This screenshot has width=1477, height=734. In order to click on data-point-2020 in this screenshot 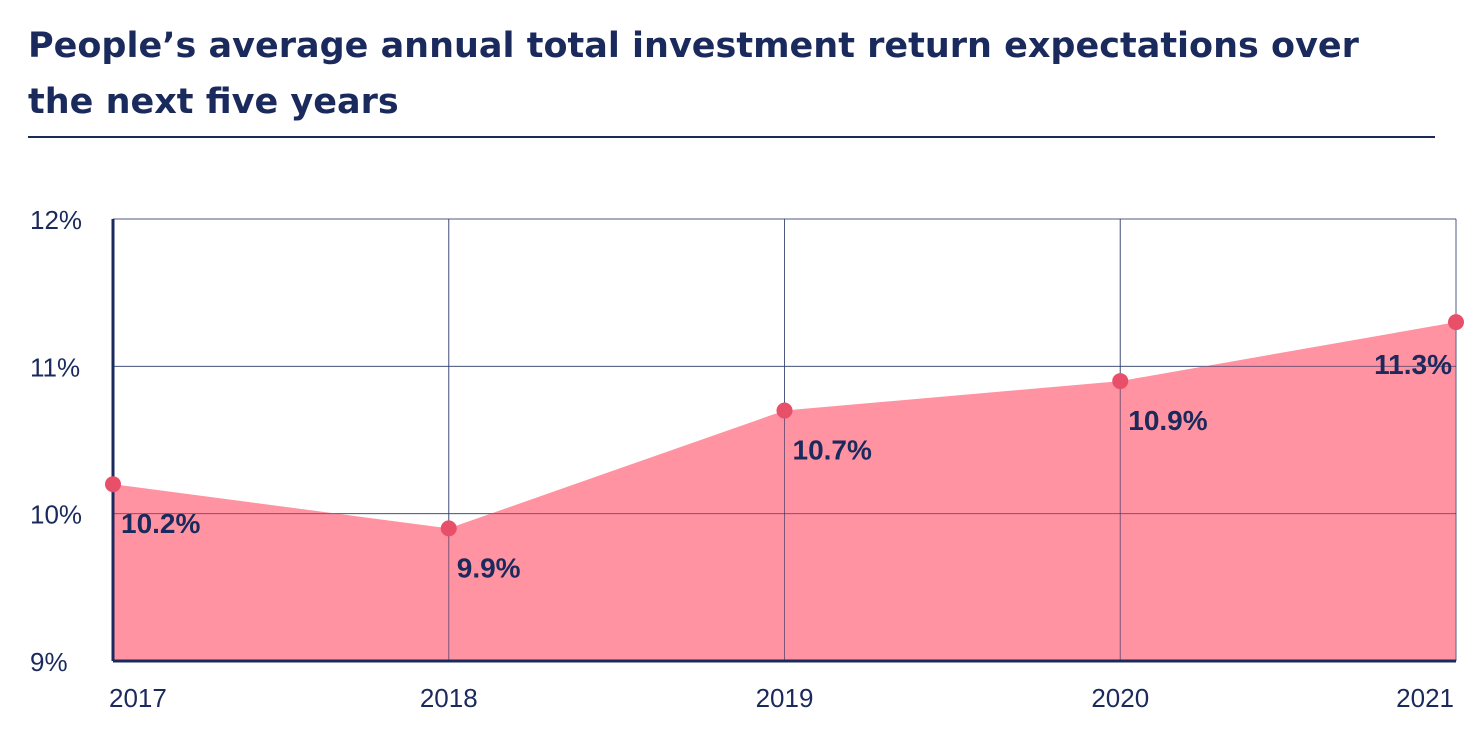, I will do `click(1120, 381)`.